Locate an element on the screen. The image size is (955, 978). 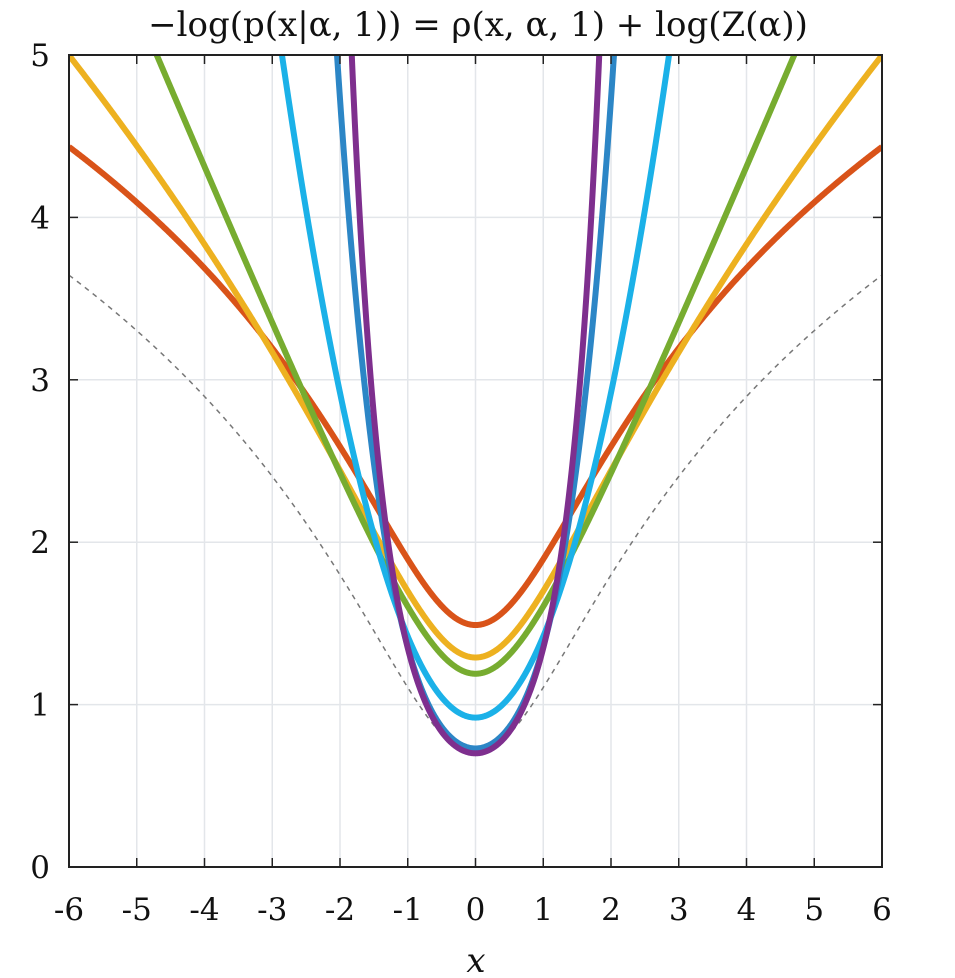
x-tick-label: -2 is located at coordinates (340, 910).